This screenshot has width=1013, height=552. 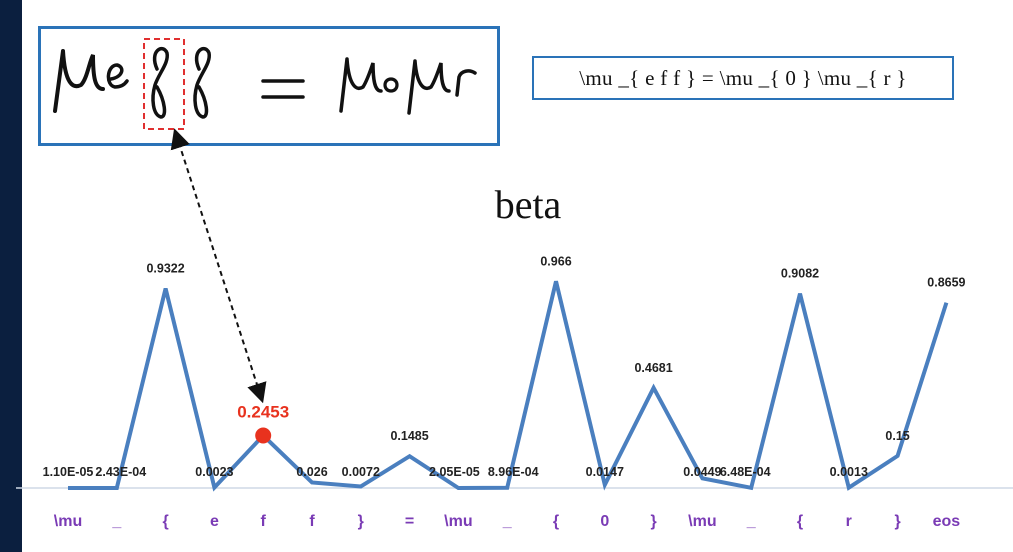 I want to click on data-label: 0.8659, so click(x=946, y=283).